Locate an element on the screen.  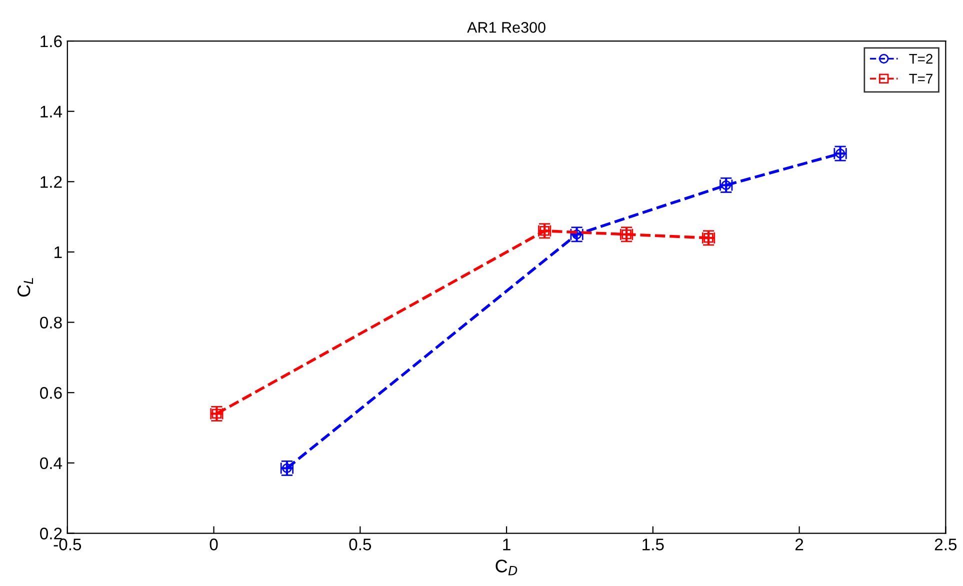
x-tick-label: 0 is located at coordinates (214, 544).